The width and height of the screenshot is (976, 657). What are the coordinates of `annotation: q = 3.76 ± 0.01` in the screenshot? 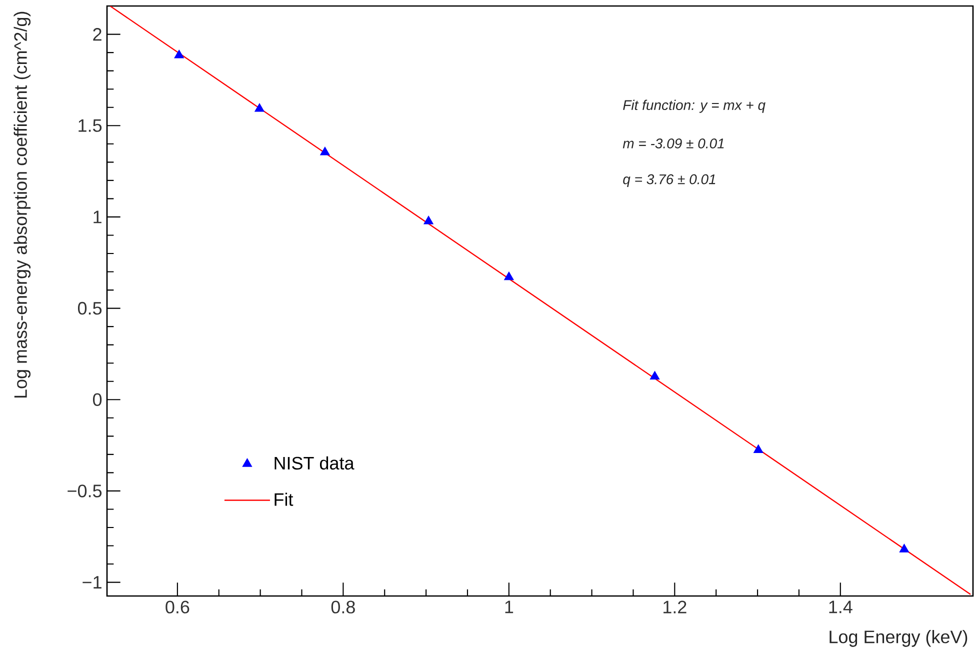 It's located at (669, 180).